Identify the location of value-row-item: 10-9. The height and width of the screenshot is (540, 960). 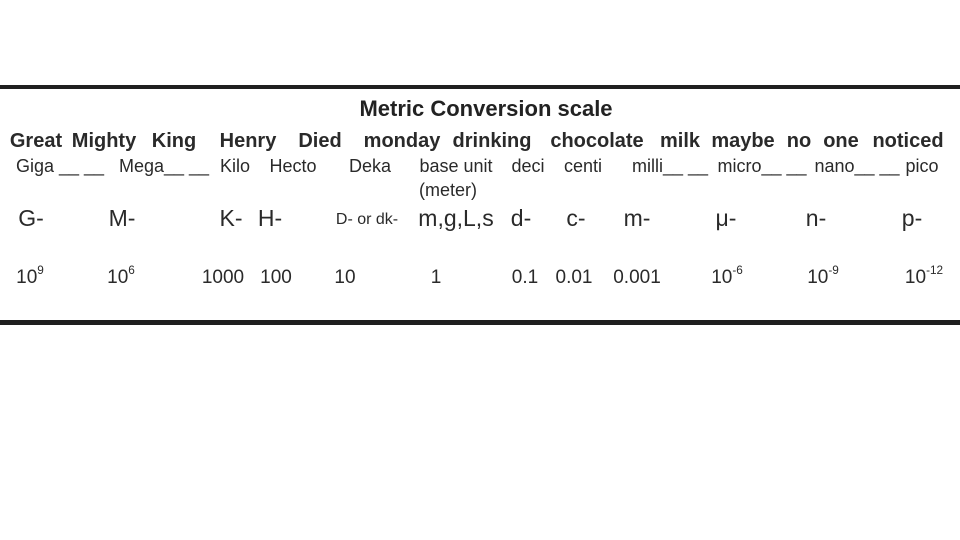
(823, 275).